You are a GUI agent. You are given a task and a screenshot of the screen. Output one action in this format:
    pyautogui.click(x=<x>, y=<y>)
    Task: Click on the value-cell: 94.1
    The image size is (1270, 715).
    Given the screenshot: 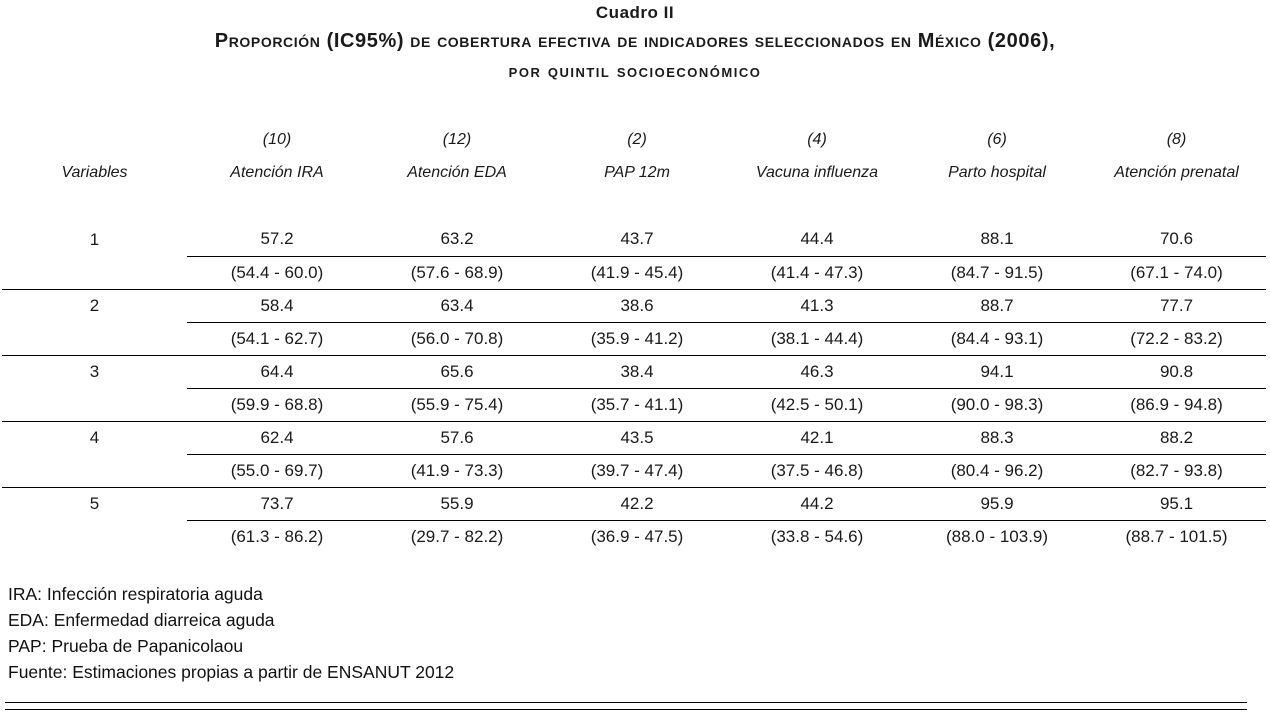 What is the action you would take?
    pyautogui.click(x=997, y=372)
    